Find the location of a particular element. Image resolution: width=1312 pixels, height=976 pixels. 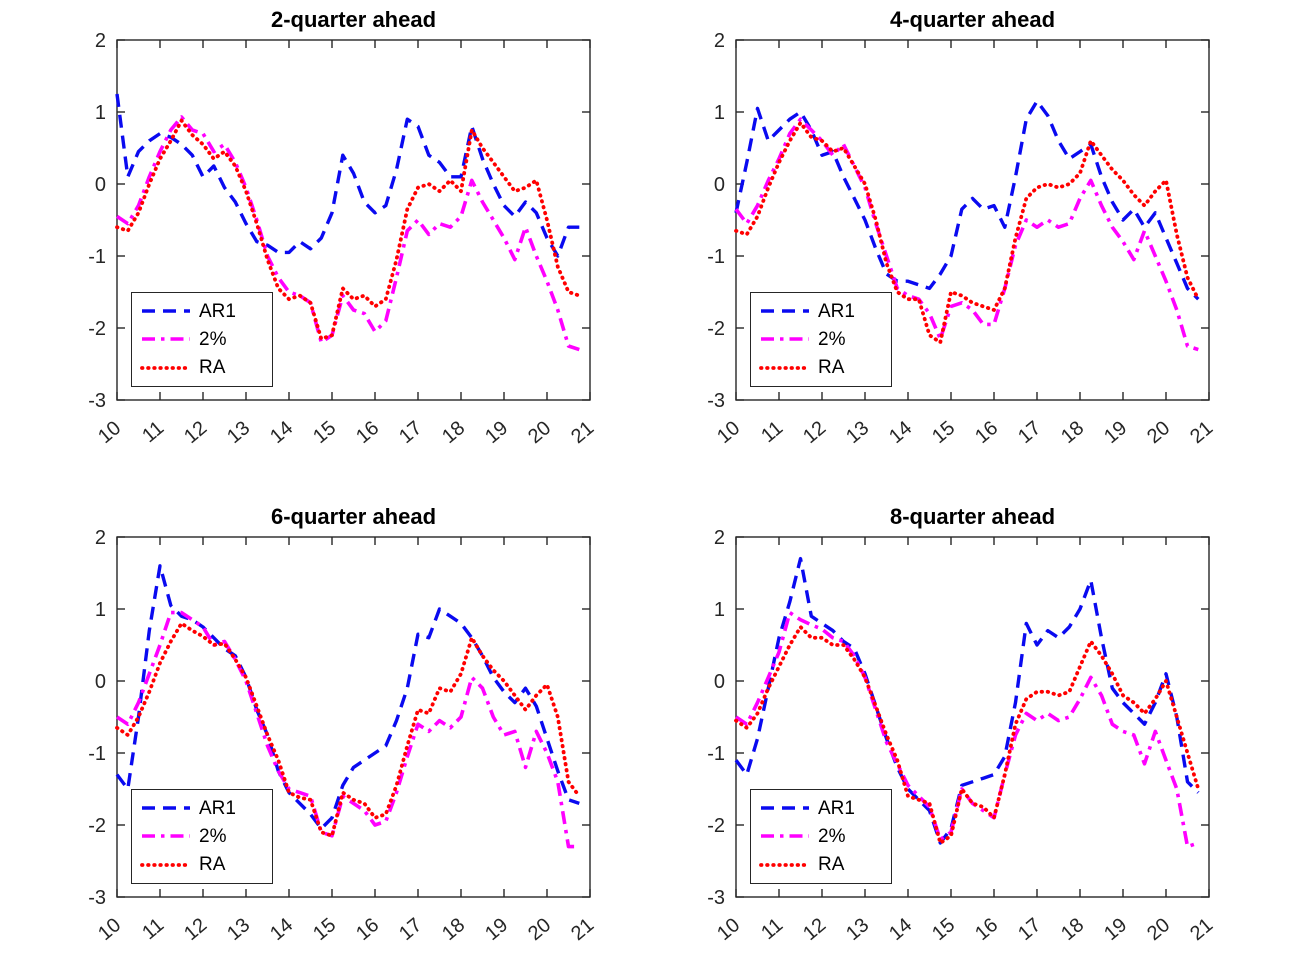

panel-title: 8-quarter ahead is located at coordinates (972, 516).